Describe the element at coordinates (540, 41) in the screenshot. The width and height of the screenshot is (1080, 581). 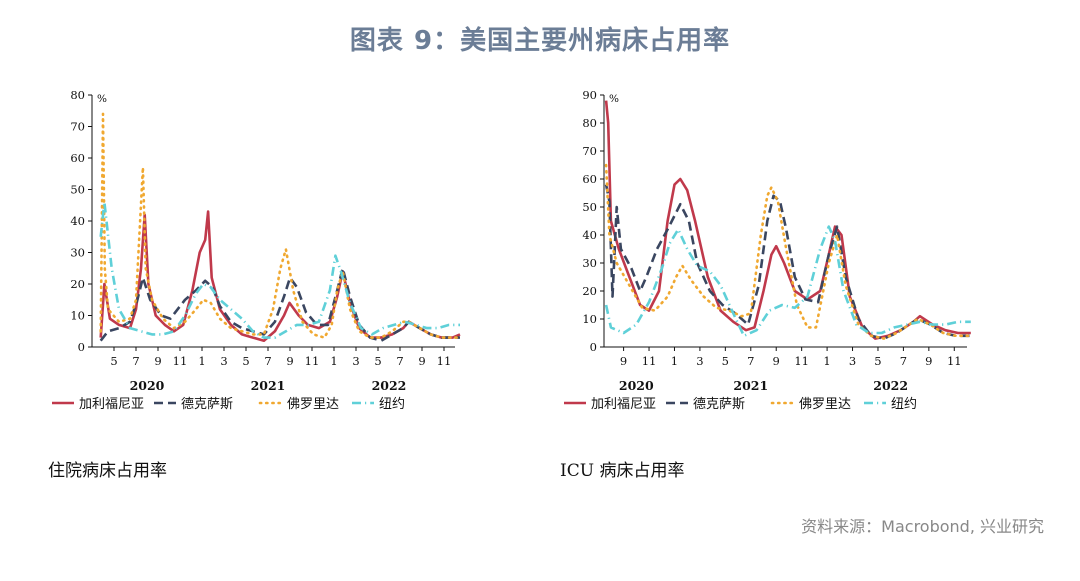
I see `page-title: 图表 9：美国主要州病床占用率` at that location.